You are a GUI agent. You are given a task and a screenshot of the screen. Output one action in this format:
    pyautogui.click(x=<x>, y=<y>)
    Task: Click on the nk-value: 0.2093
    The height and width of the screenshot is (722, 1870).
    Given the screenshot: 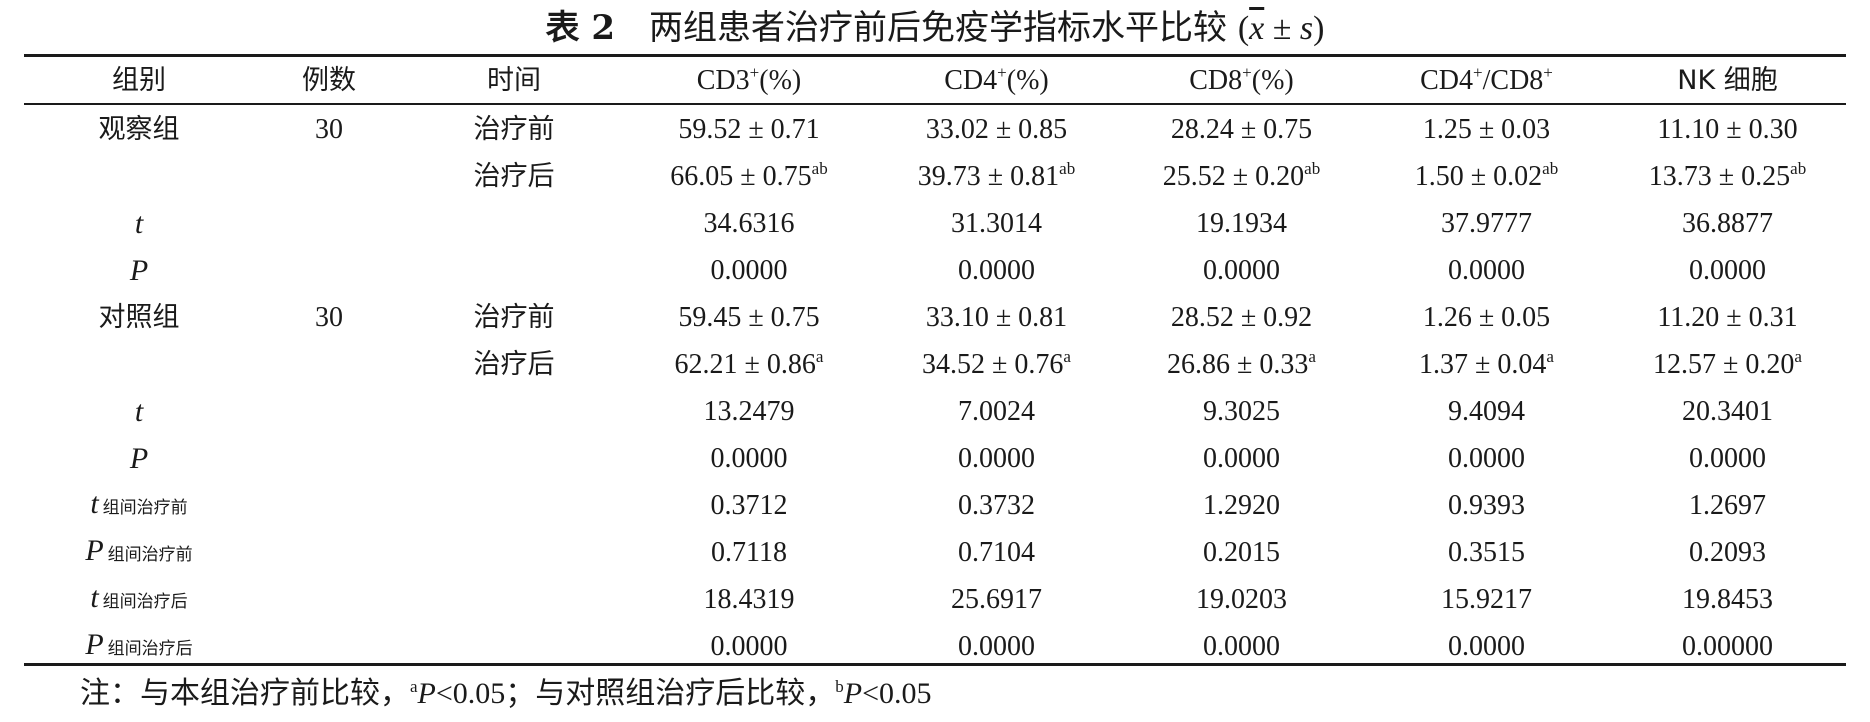 What is the action you would take?
    pyautogui.click(x=1727, y=552)
    